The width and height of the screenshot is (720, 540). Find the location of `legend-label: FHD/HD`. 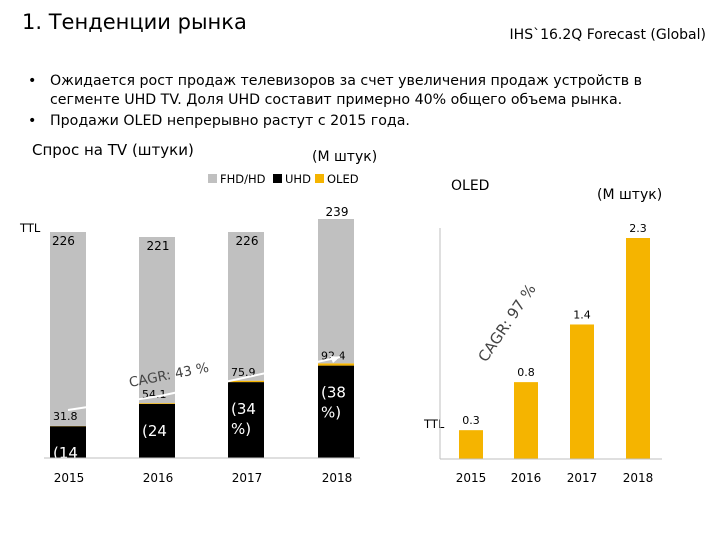

legend-label: FHD/HD is located at coordinates (243, 179).